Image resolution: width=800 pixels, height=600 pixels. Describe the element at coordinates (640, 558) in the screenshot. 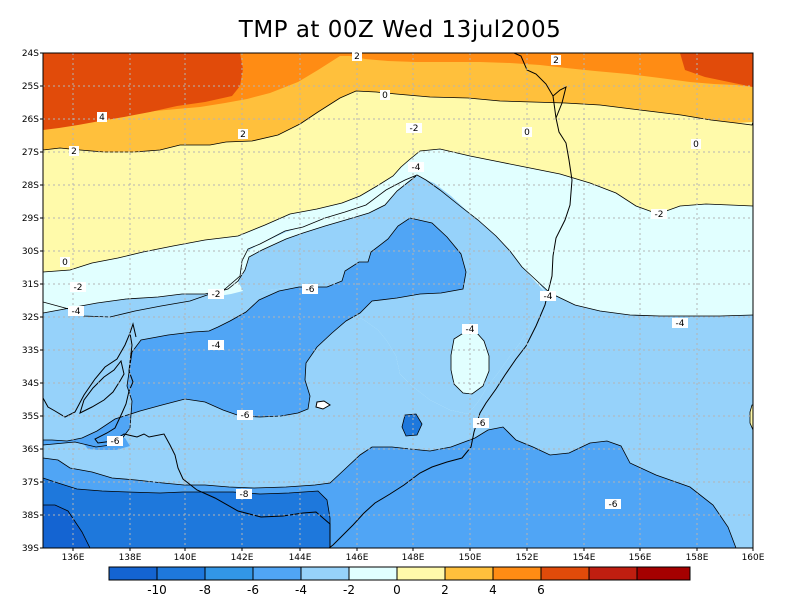

I see `lon-label-156e: 156E` at that location.